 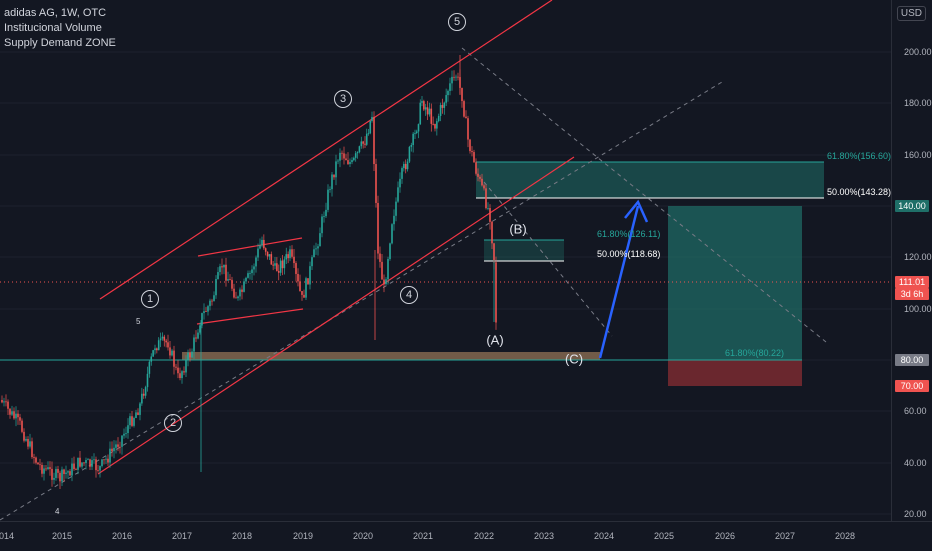 I want to click on price-tick: 40.00, so click(x=915, y=463).